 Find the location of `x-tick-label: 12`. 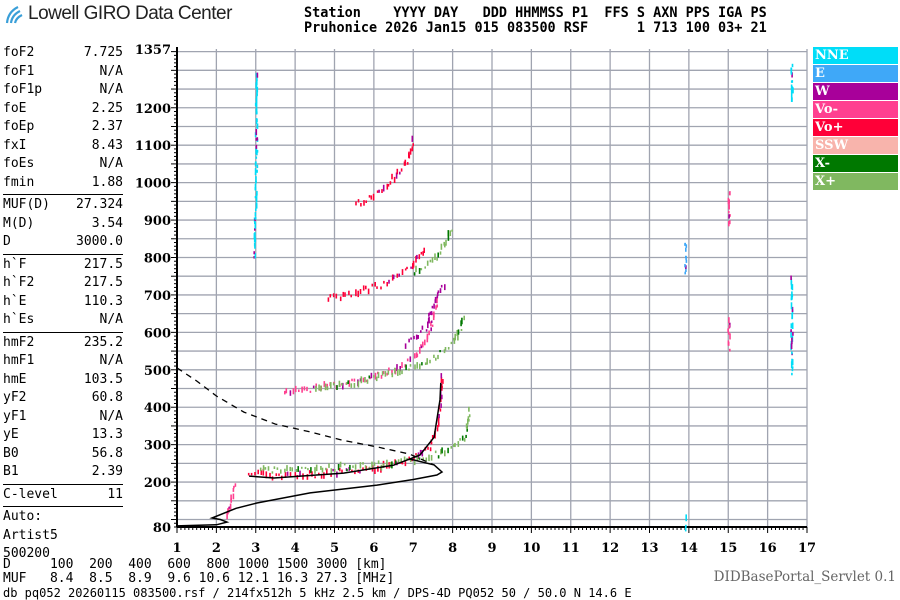

x-tick-label: 12 is located at coordinates (610, 548).